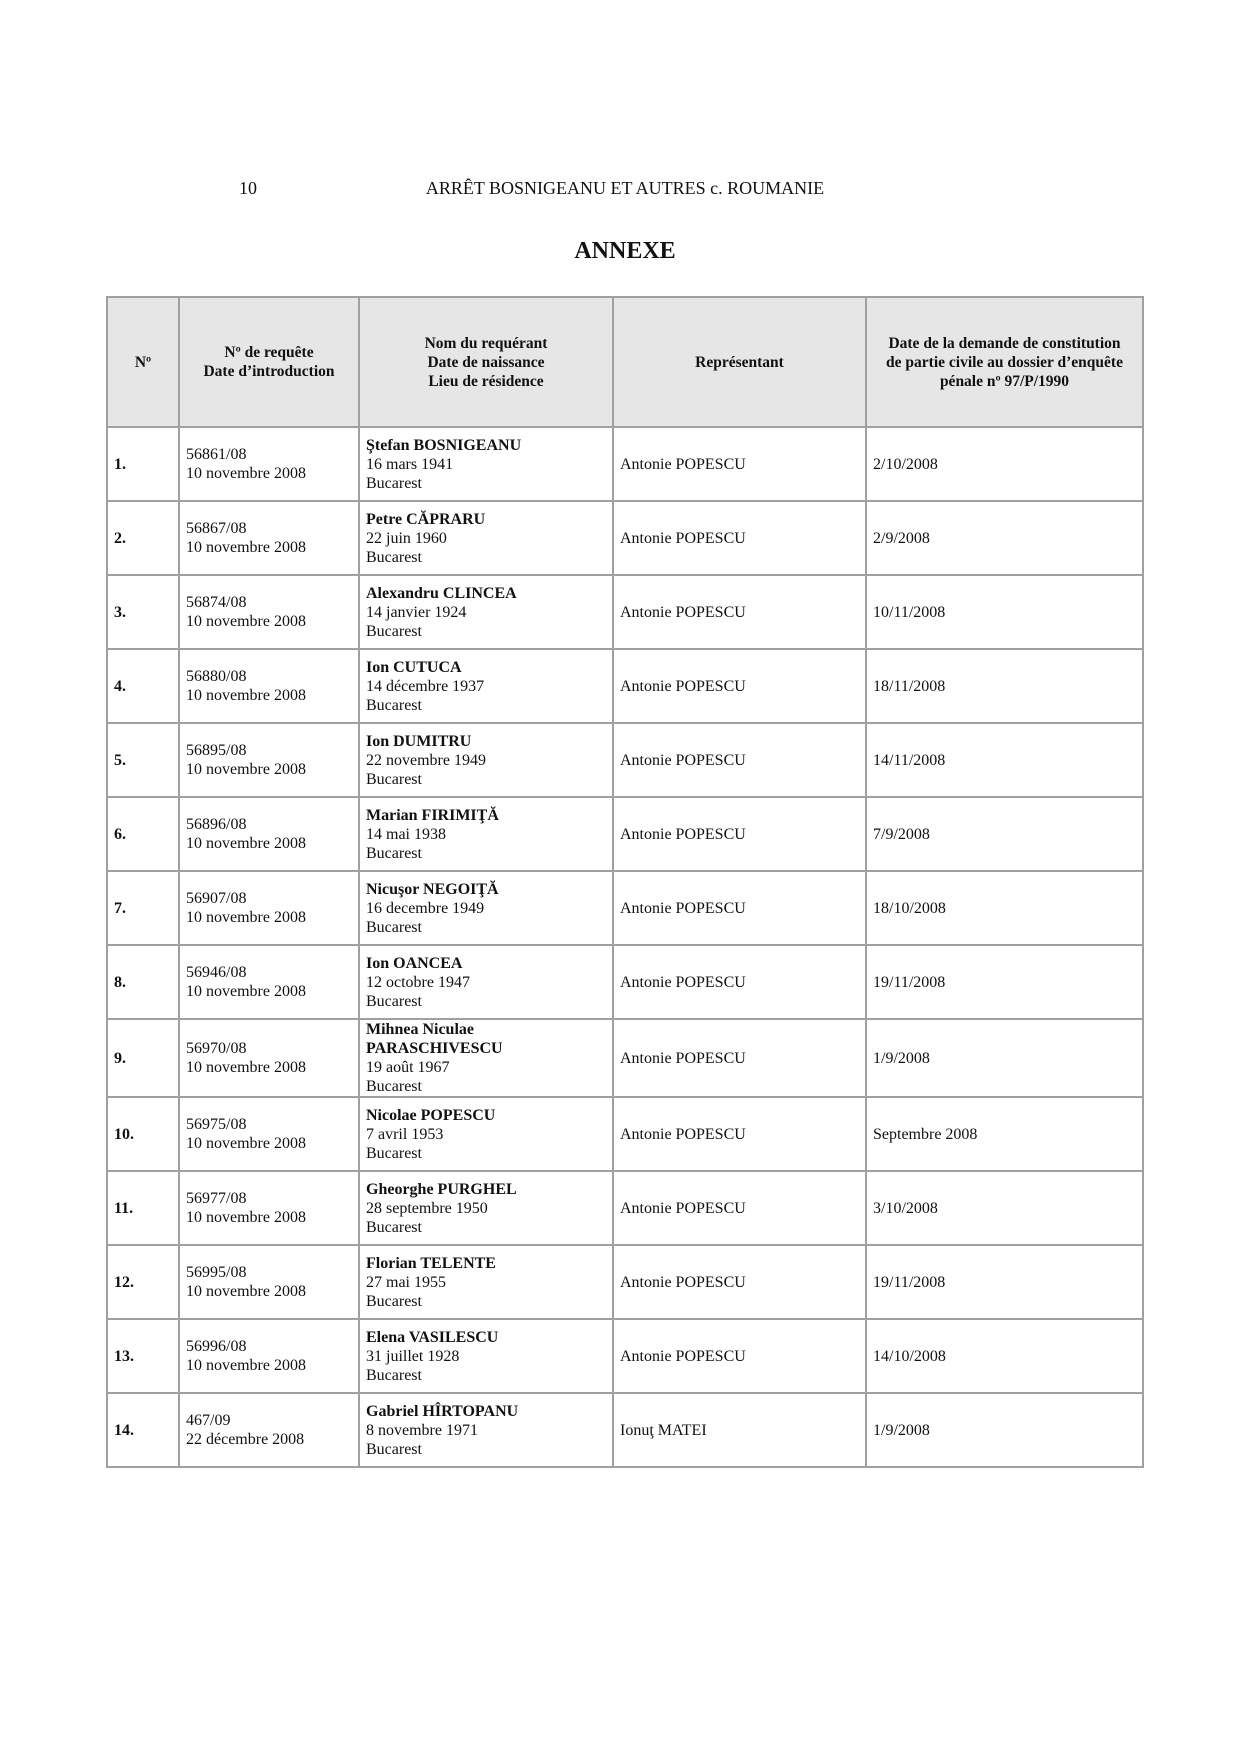 This screenshot has height=1754, width=1240. Describe the element at coordinates (120, 982) in the screenshot. I see `cell-no: 8.` at that location.